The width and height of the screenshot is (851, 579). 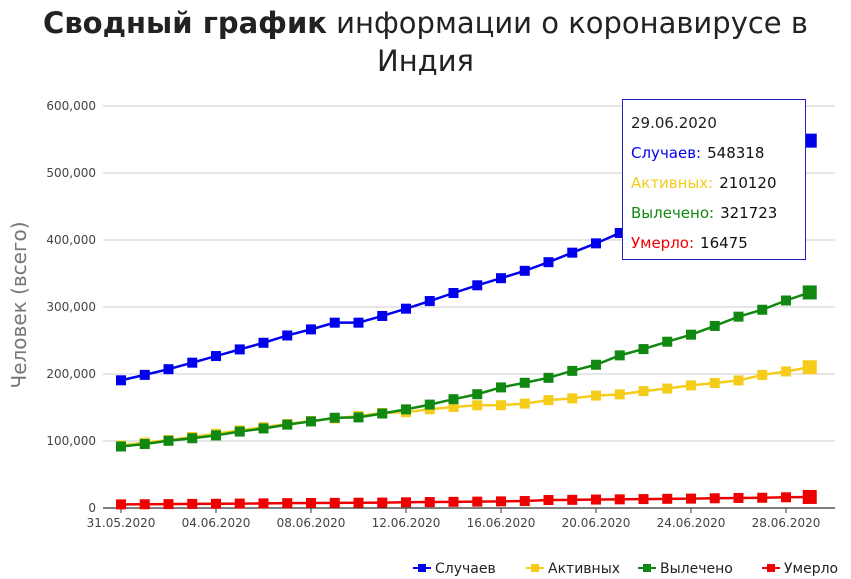 I want to click on series-line-deaths, so click(x=465, y=500).